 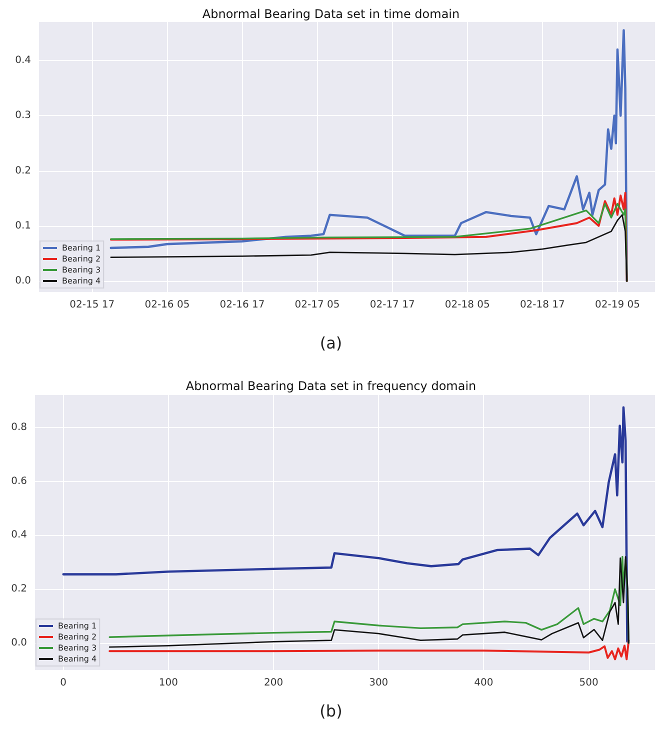 I want to click on x-tick-label: 400, so click(x=484, y=683).